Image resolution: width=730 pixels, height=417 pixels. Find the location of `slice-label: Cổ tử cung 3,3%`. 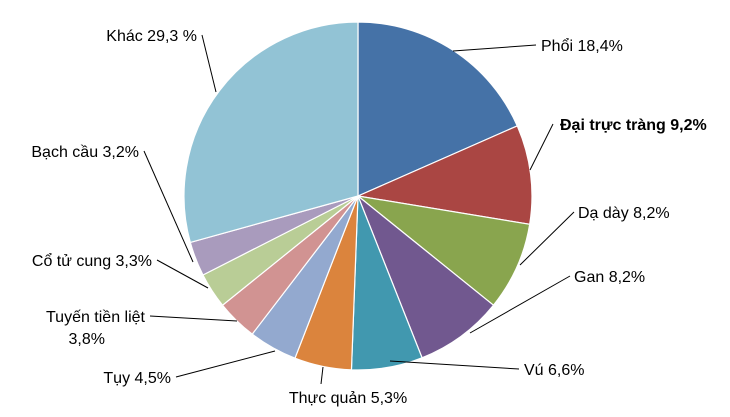

slice-label: Cổ tử cung 3,3% is located at coordinates (92, 261).